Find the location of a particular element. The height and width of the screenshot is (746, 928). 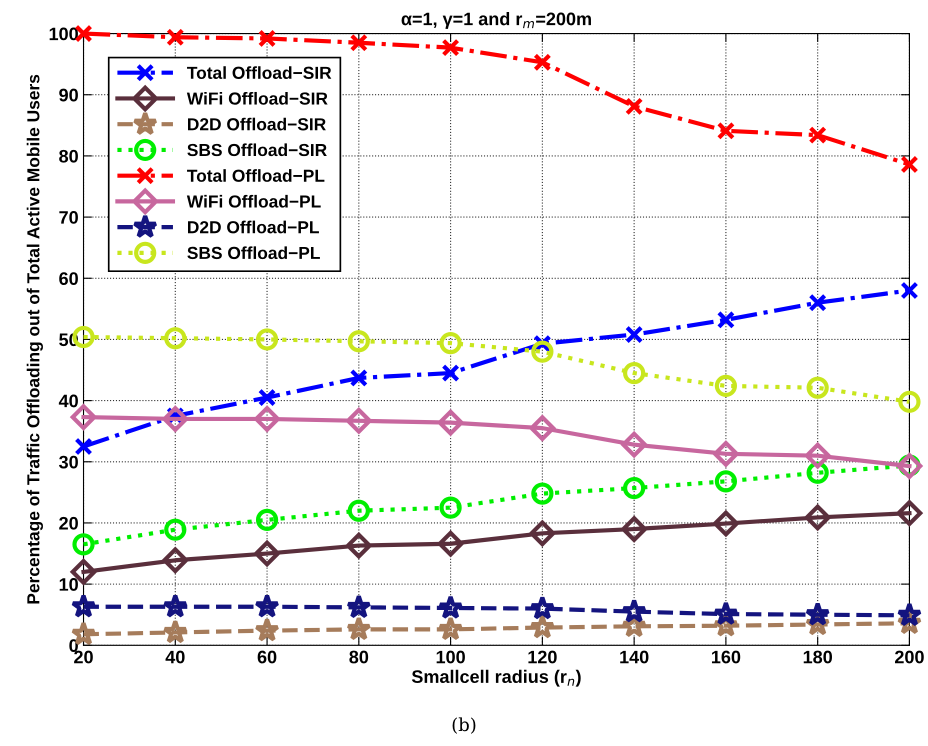

legend-label: WiFi Offload−PL is located at coordinates (253, 201).